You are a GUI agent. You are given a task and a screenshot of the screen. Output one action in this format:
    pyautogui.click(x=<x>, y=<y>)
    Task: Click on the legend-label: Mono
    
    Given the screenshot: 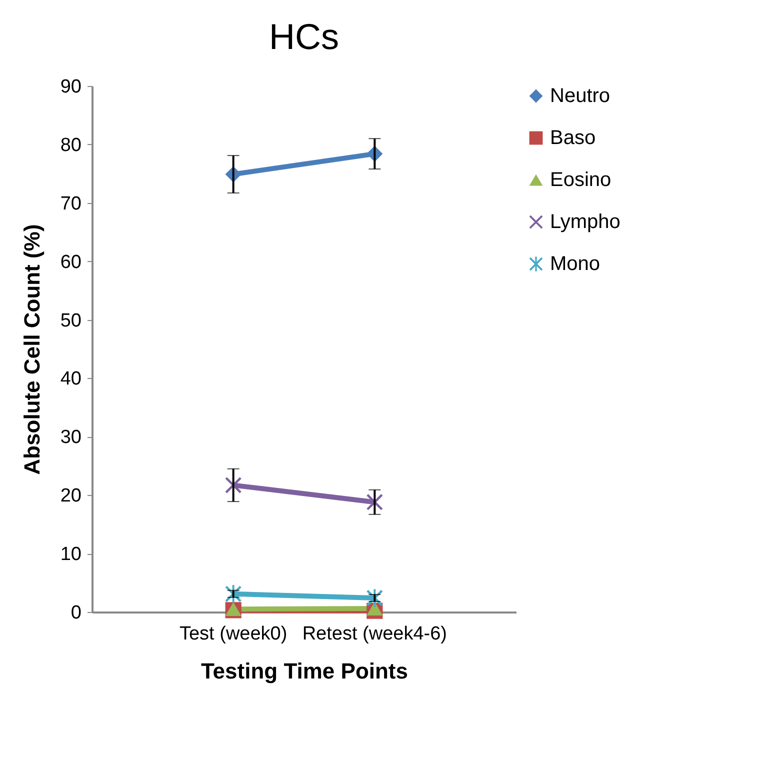 What is the action you would take?
    pyautogui.click(x=575, y=264)
    